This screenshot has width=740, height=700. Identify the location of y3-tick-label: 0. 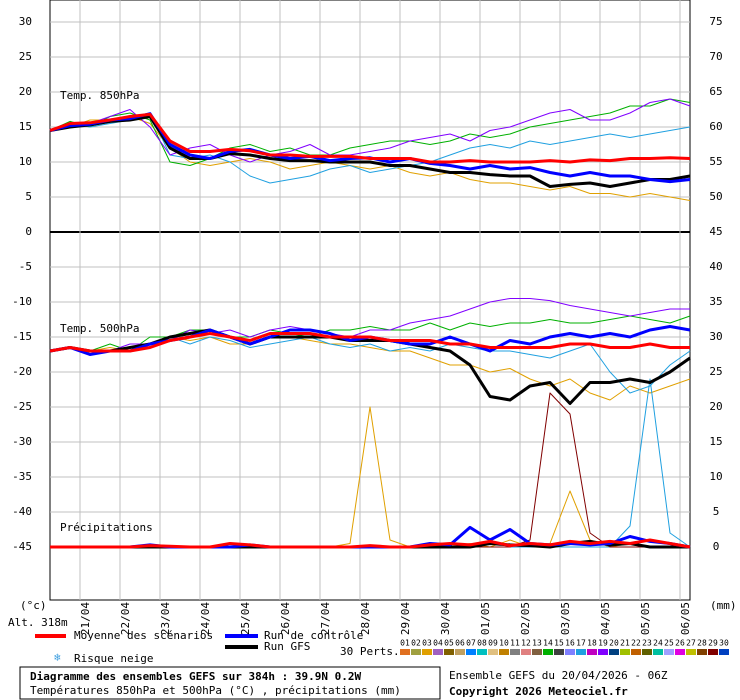
(716, 546).